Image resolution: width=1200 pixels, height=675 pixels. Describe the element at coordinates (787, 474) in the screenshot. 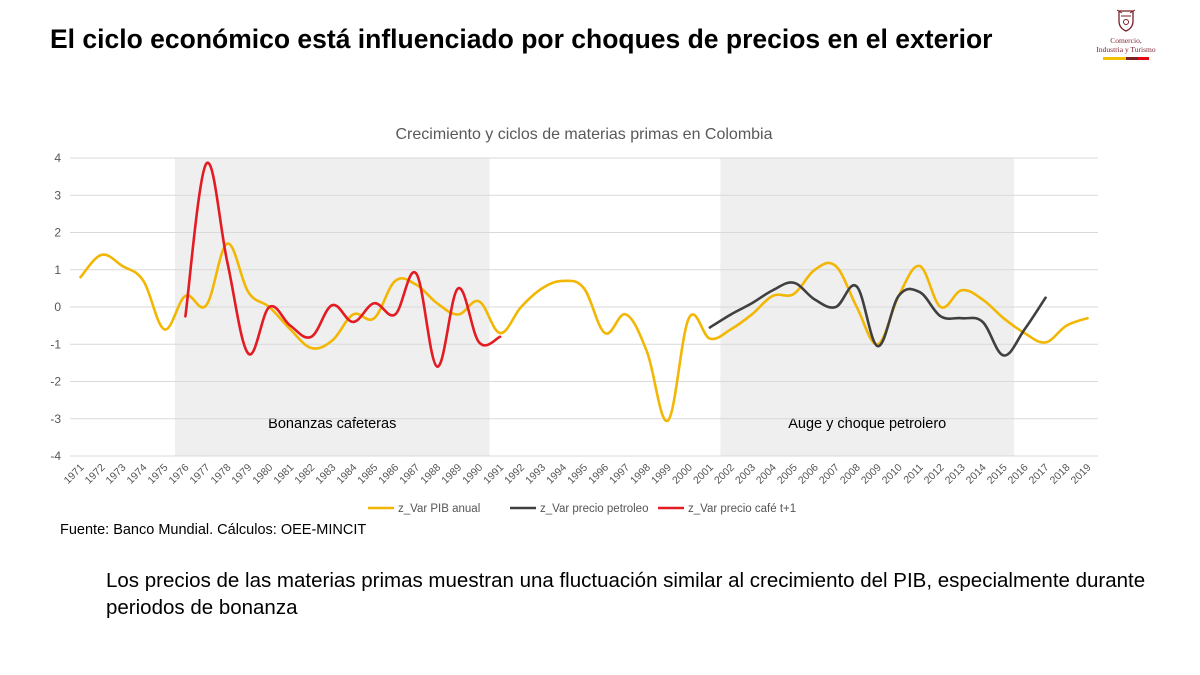

I see `x-tick-label: 2005` at that location.